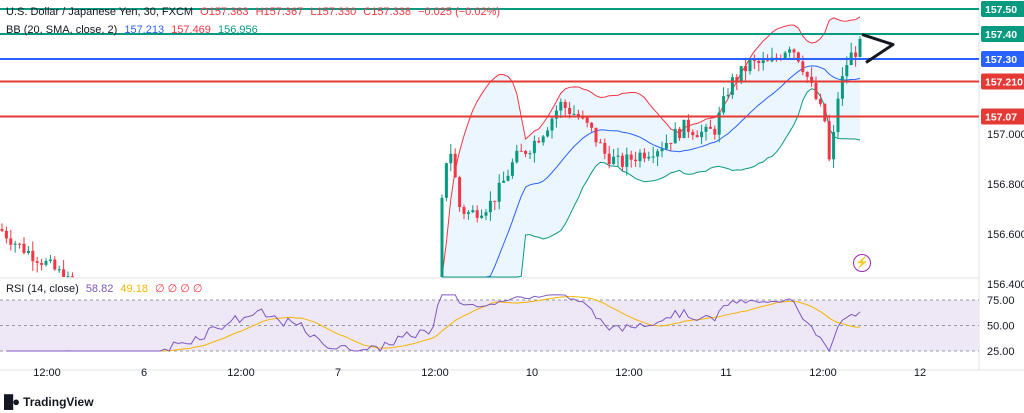  Describe the element at coordinates (1001, 35) in the screenshot. I see `level-label: 157.40` at that location.